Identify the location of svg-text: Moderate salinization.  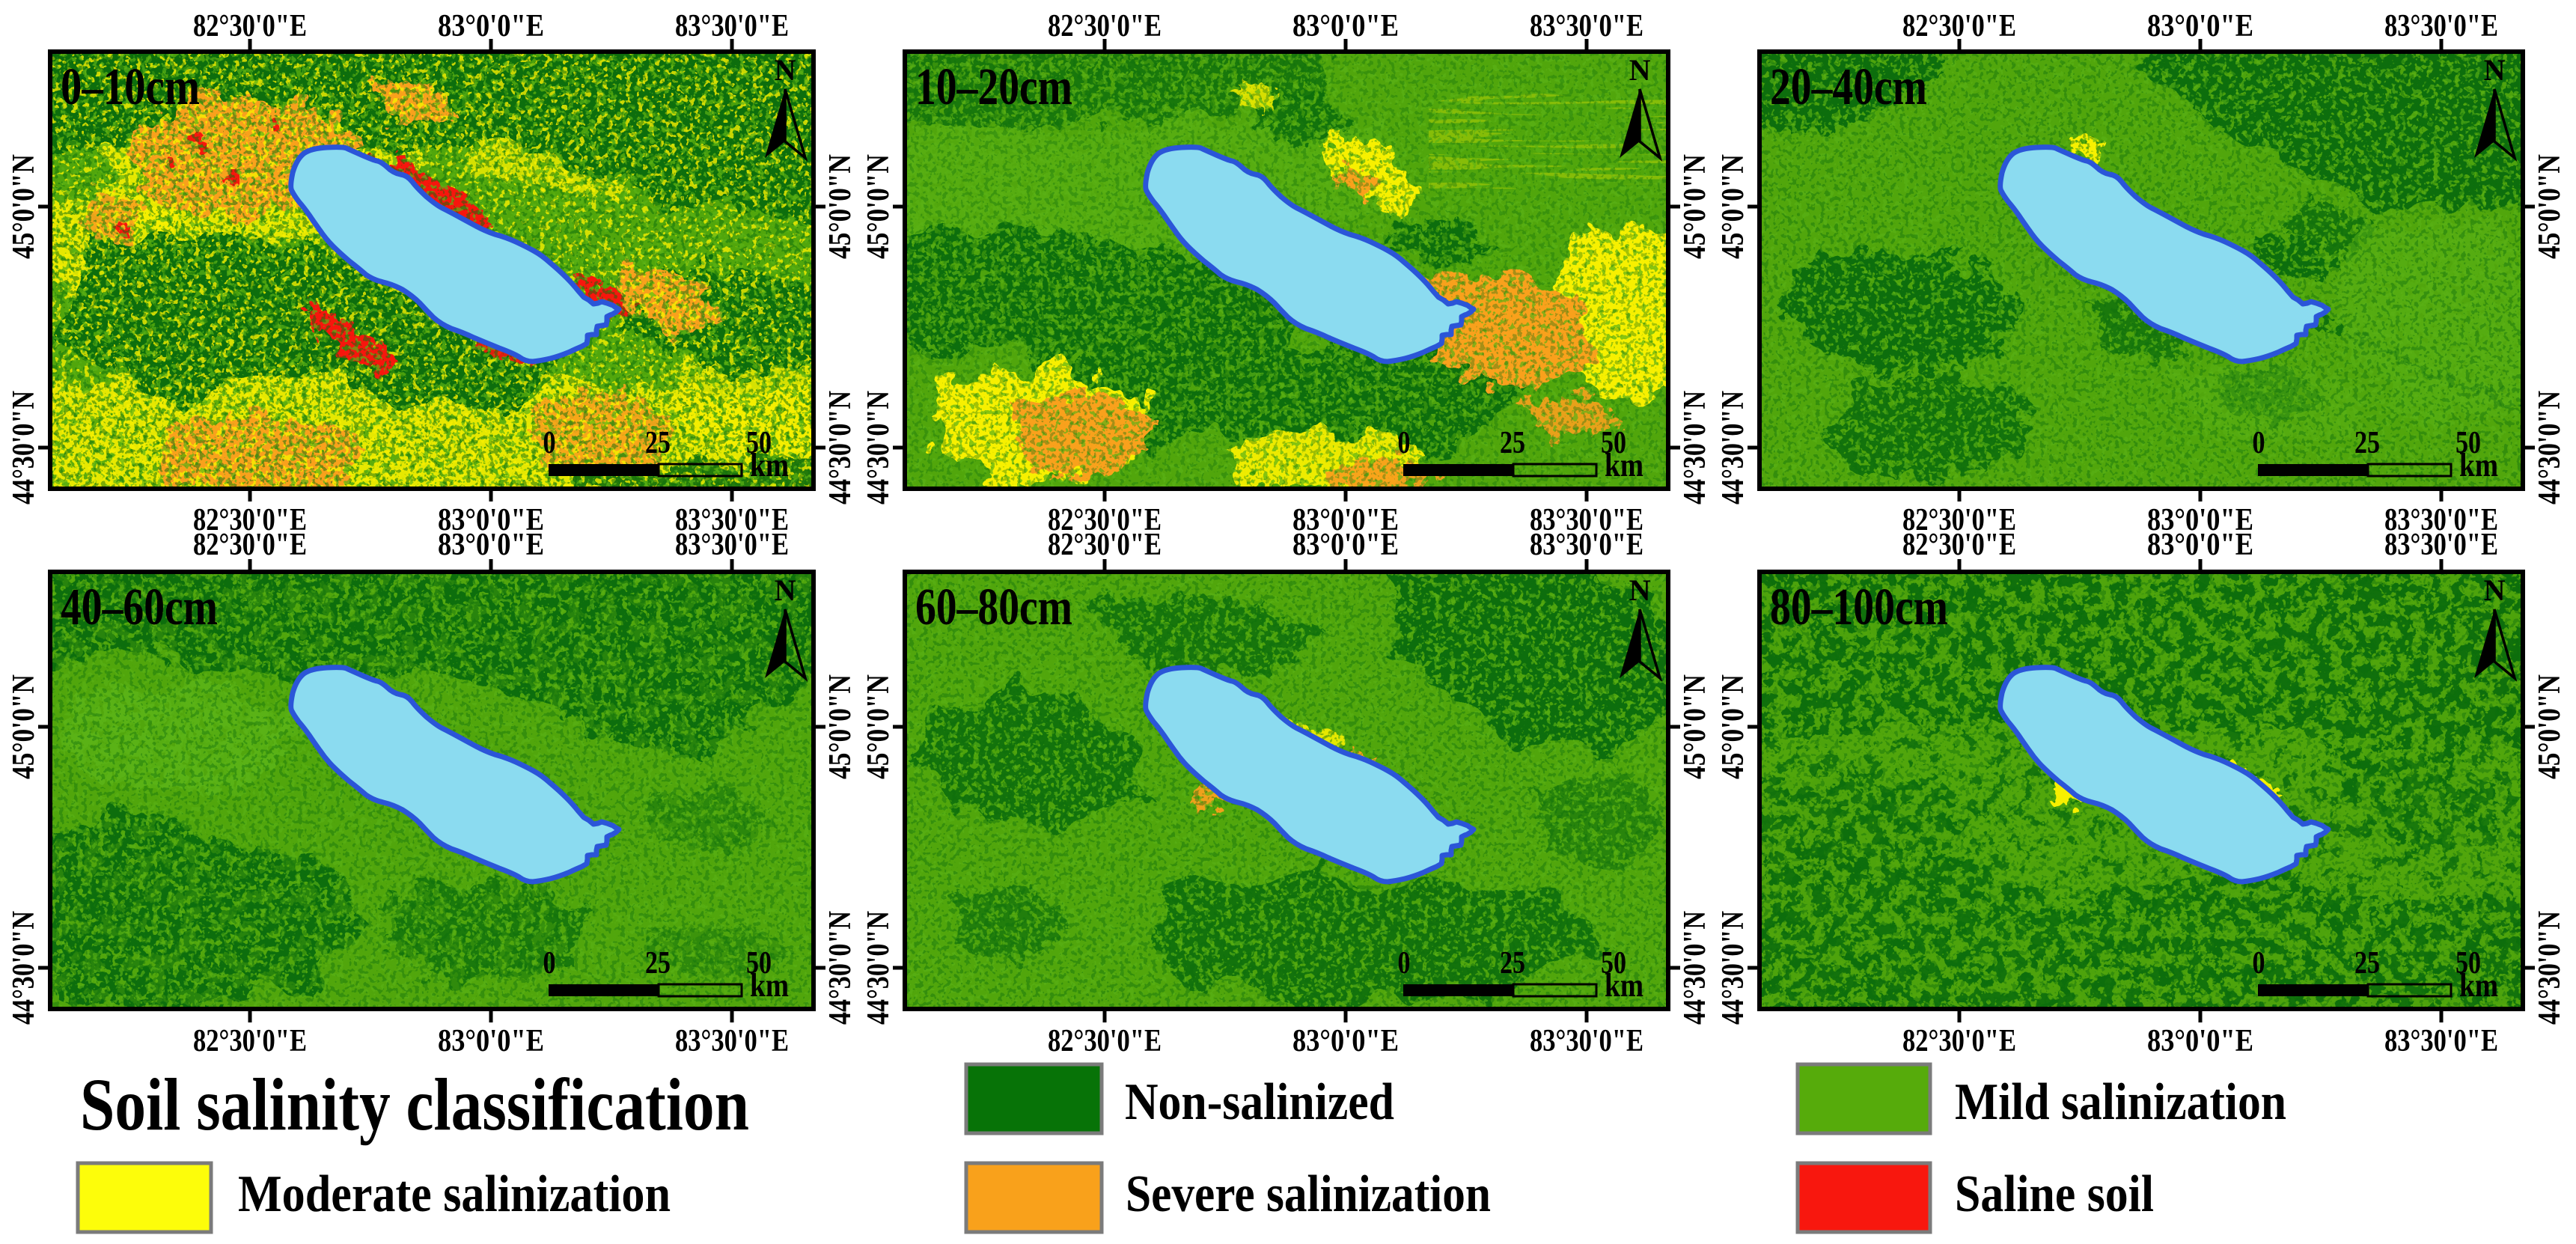
(455, 1194).